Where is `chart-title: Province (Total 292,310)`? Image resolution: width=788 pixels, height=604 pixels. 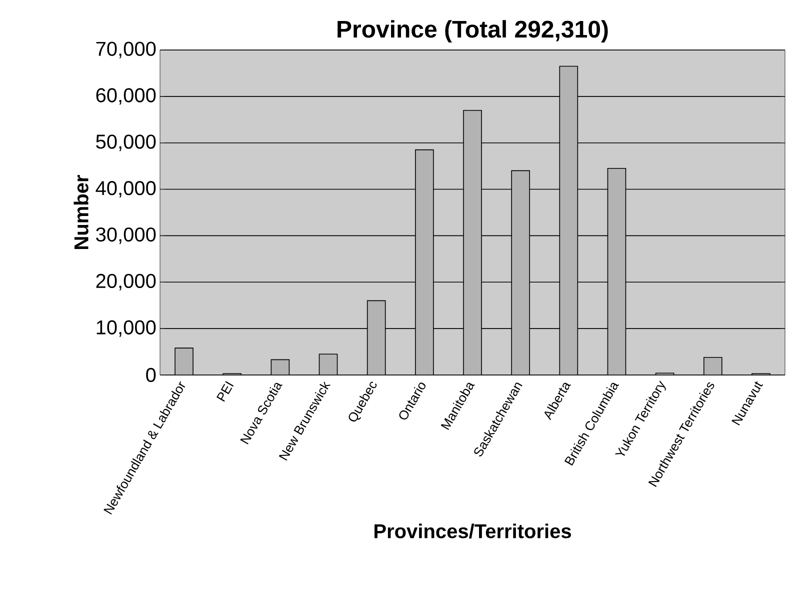 chart-title: Province (Total 292,310) is located at coordinates (473, 31).